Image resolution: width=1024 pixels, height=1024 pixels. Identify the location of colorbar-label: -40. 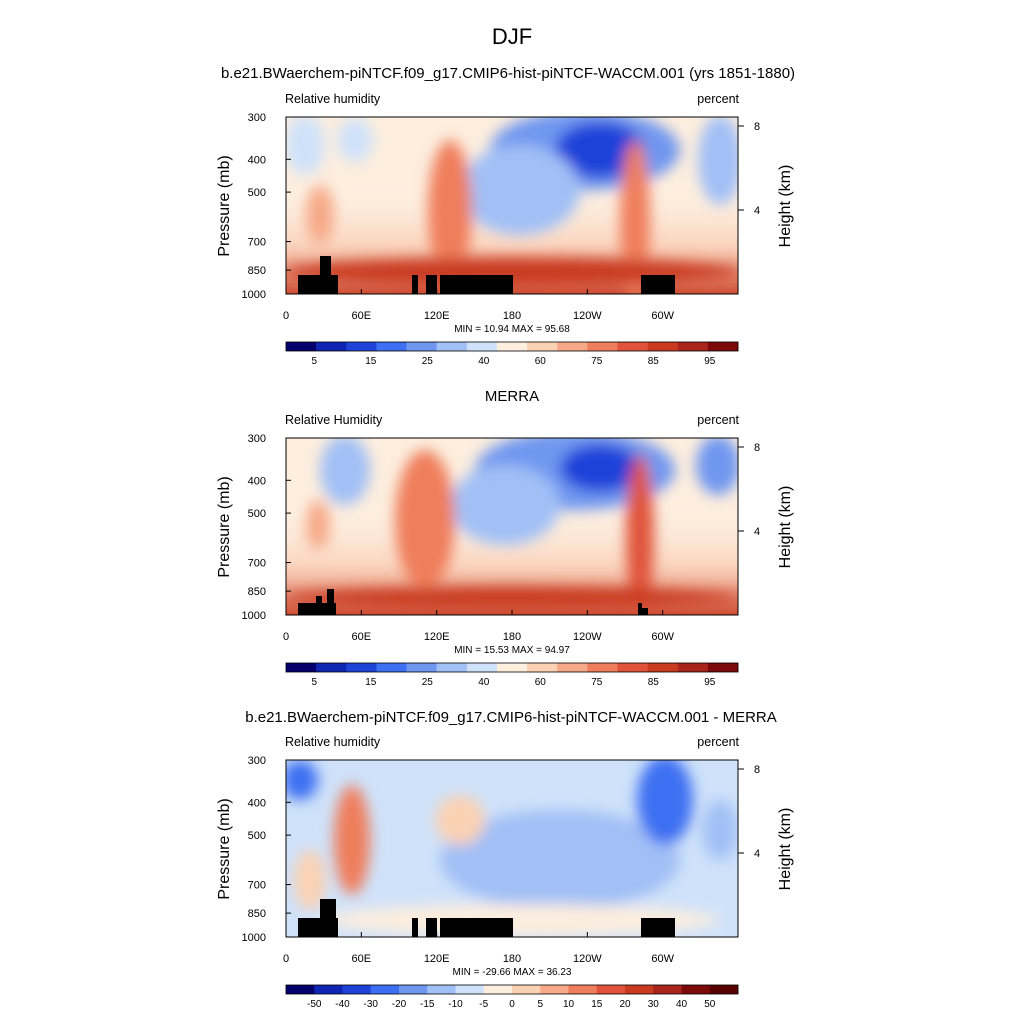
(342, 1004).